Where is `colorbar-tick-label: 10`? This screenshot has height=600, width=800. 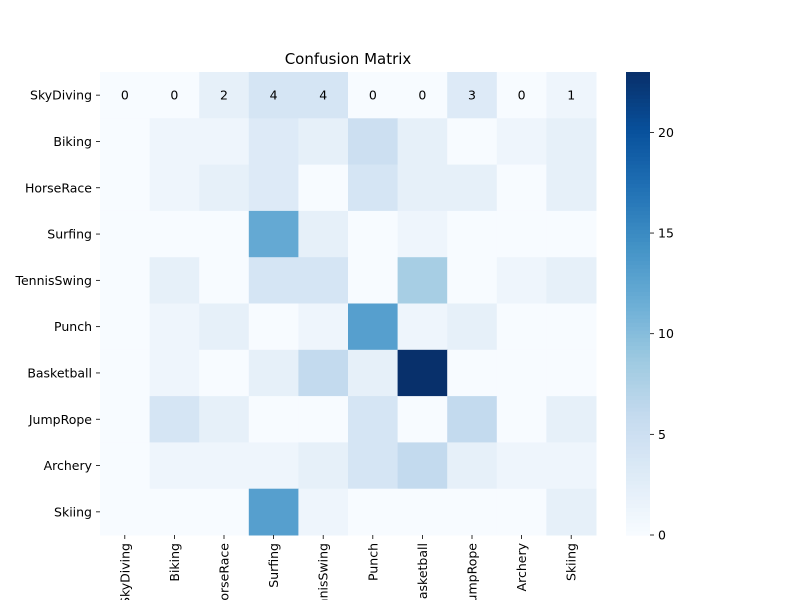
colorbar-tick-label: 10 is located at coordinates (666, 333).